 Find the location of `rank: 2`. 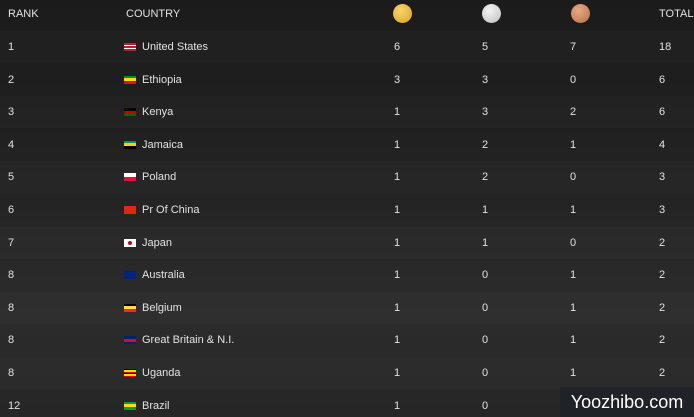

rank: 2 is located at coordinates (11, 79).